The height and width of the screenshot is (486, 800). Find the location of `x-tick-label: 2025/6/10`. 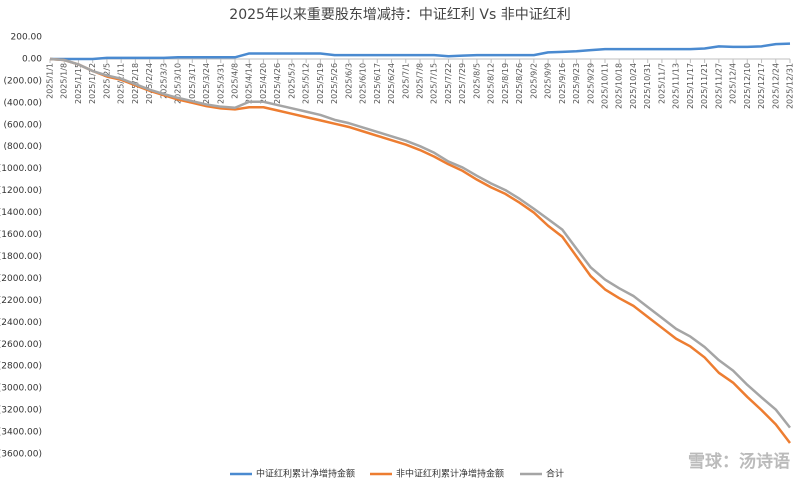

x-tick-label: 2025/6/10 is located at coordinates (363, 83).